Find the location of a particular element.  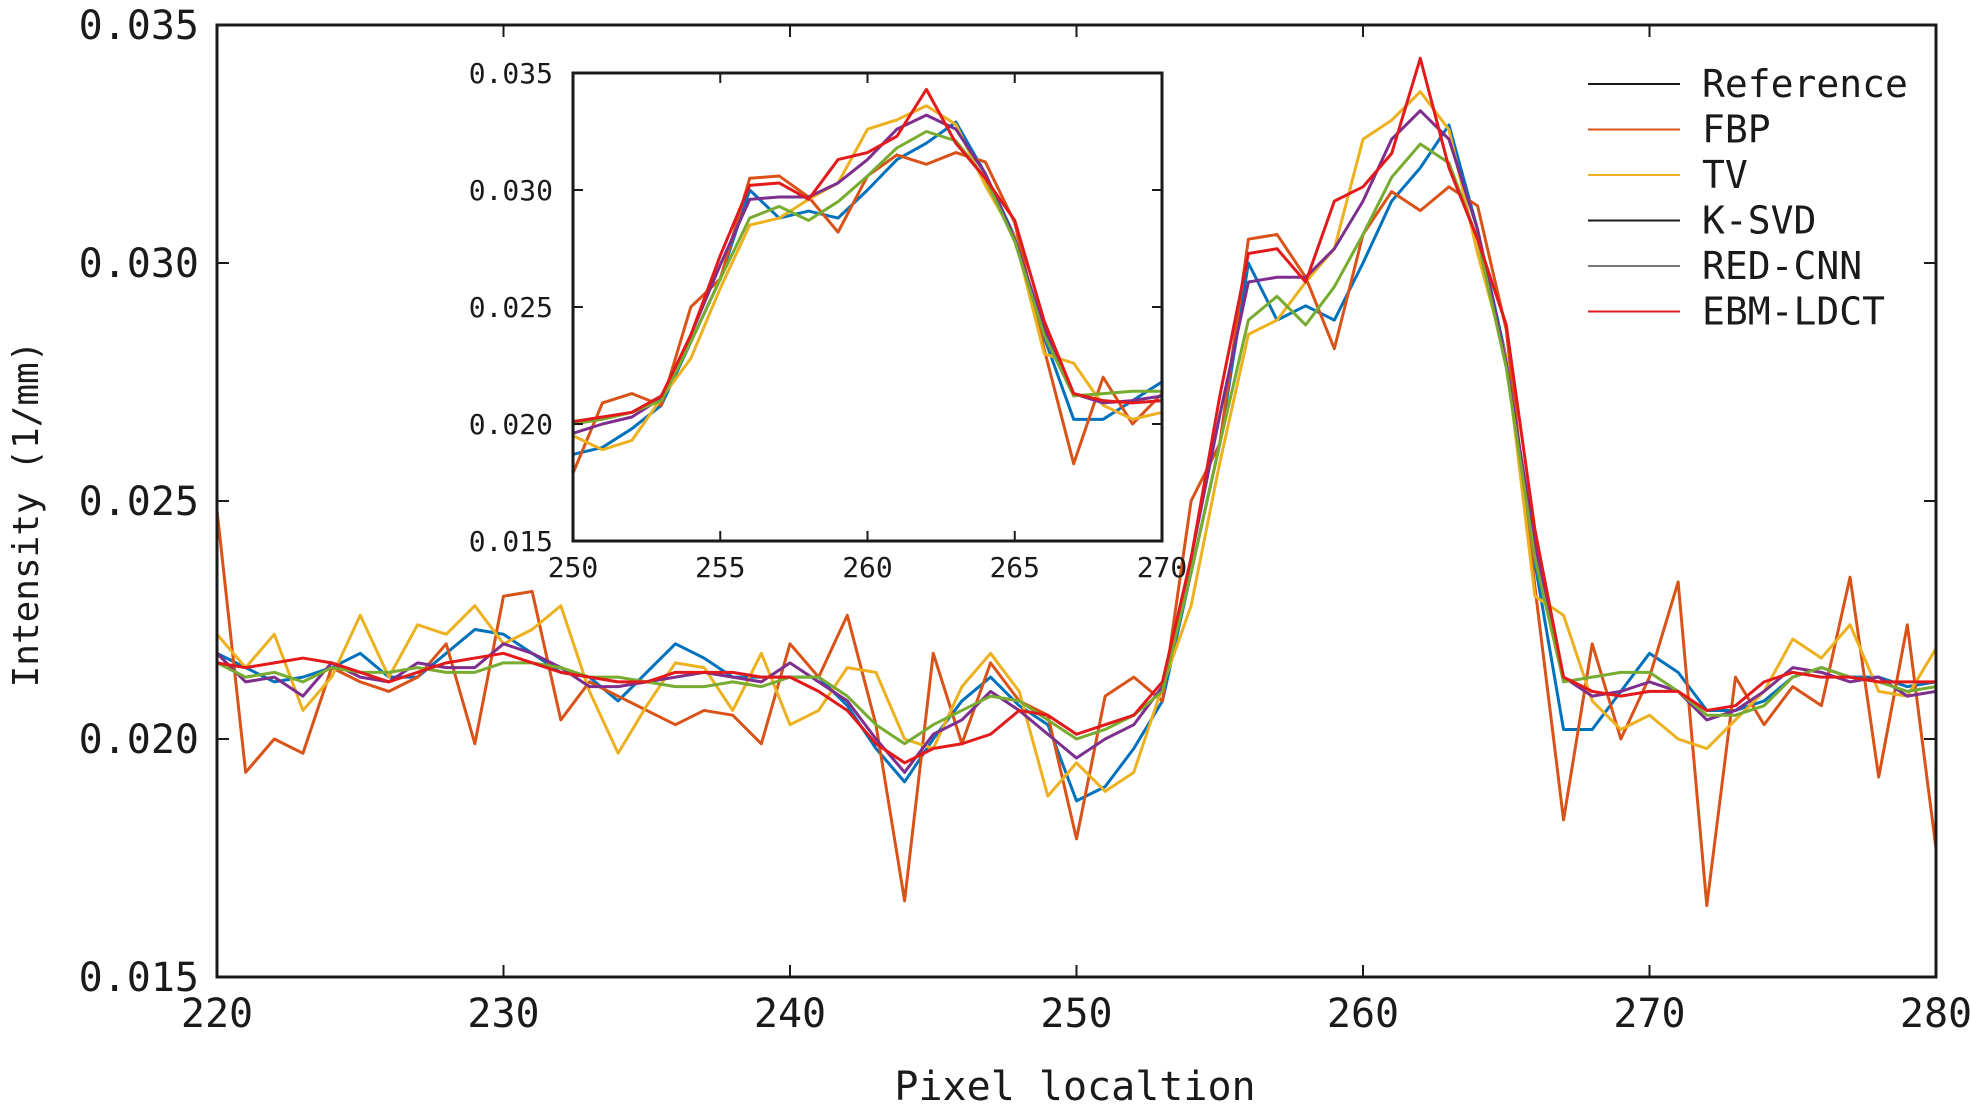

legend-label-ebm-ldct: EBM-LDCT is located at coordinates (1793, 312).